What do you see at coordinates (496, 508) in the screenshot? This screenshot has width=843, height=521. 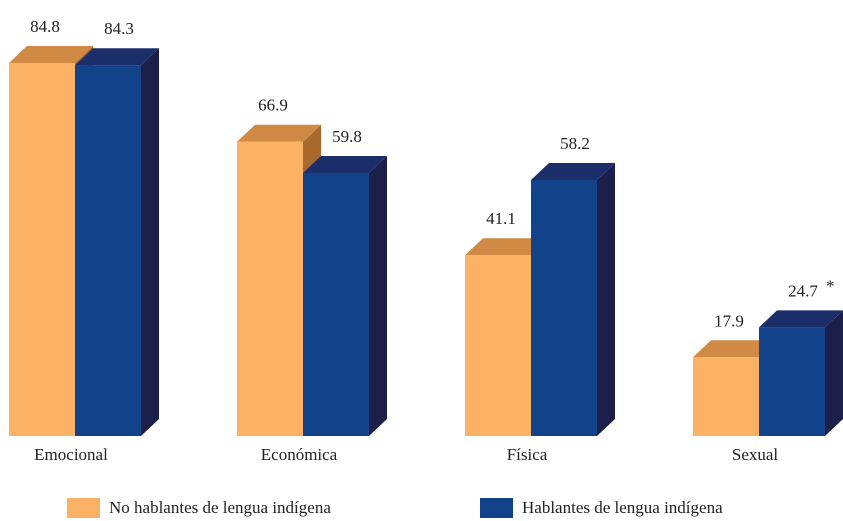 I see `legend-swatch-hablantes` at bounding box center [496, 508].